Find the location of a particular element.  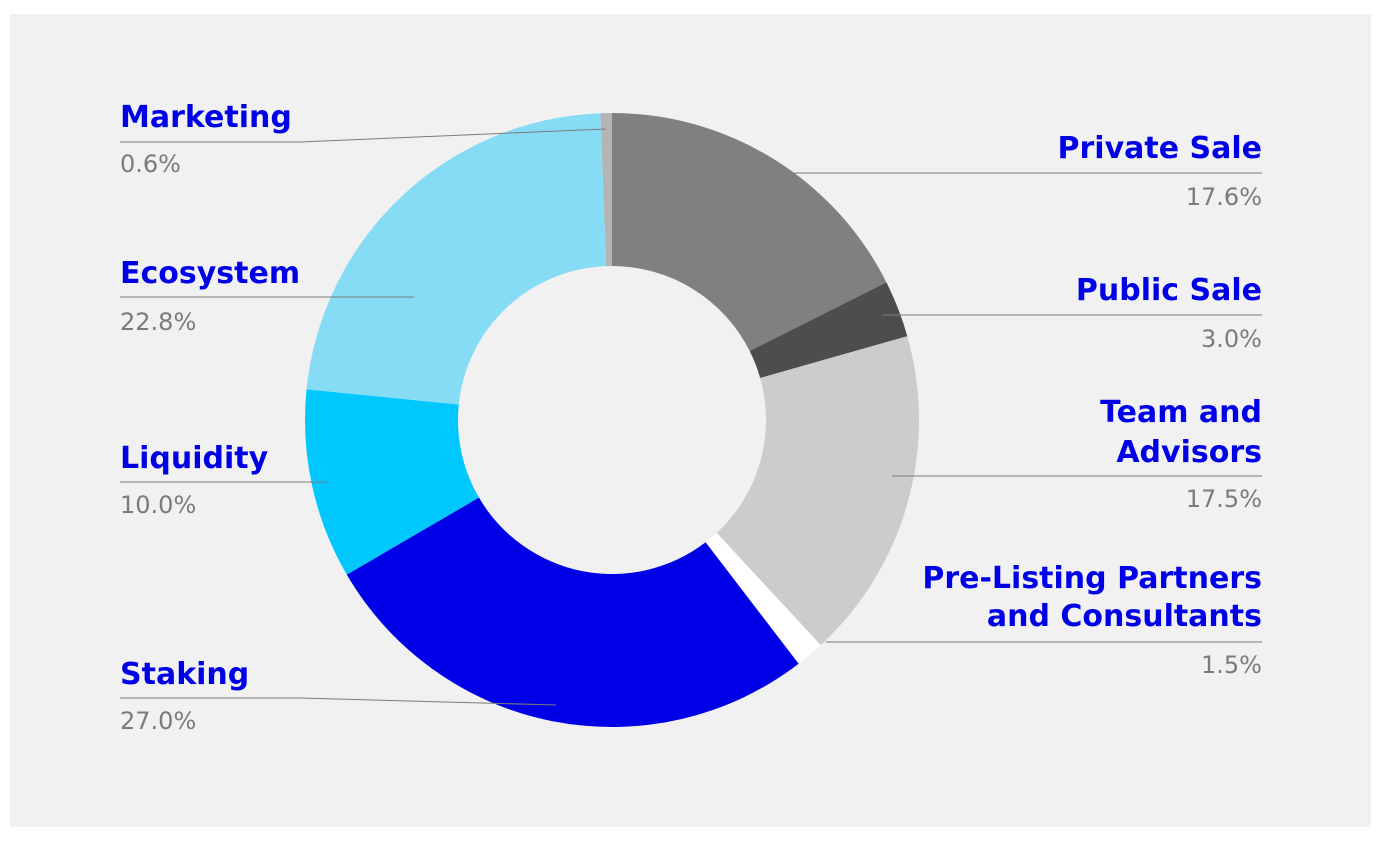

value-staking: 27.0% is located at coordinates (158, 721).